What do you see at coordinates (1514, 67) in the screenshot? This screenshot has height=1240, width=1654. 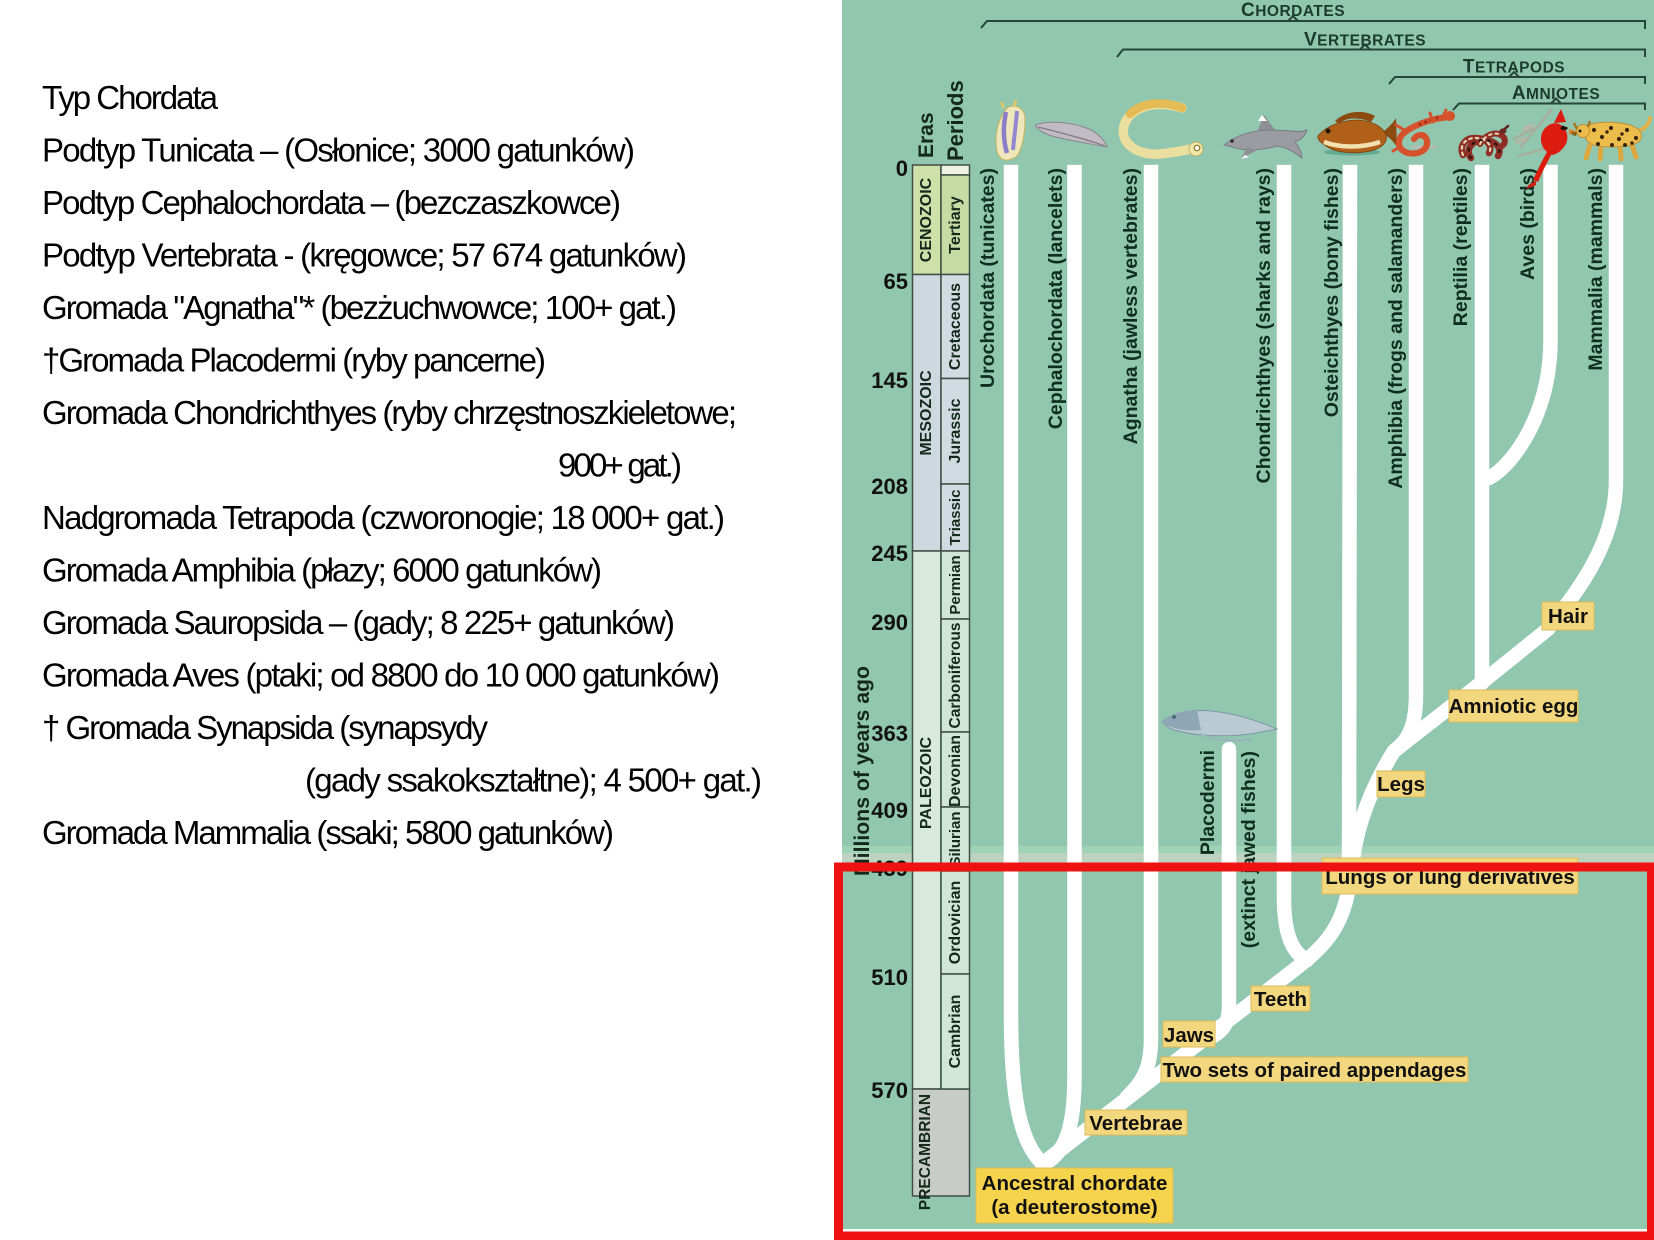 I see `svg-text: TETRAPODS` at bounding box center [1514, 67].